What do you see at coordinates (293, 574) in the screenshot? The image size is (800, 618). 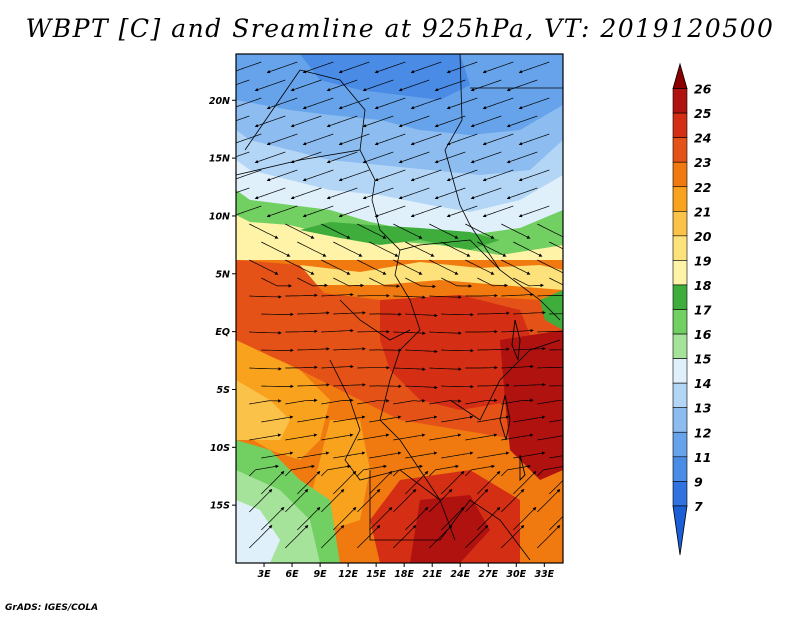 I see `lon-tick-label: 6E` at bounding box center [293, 574].